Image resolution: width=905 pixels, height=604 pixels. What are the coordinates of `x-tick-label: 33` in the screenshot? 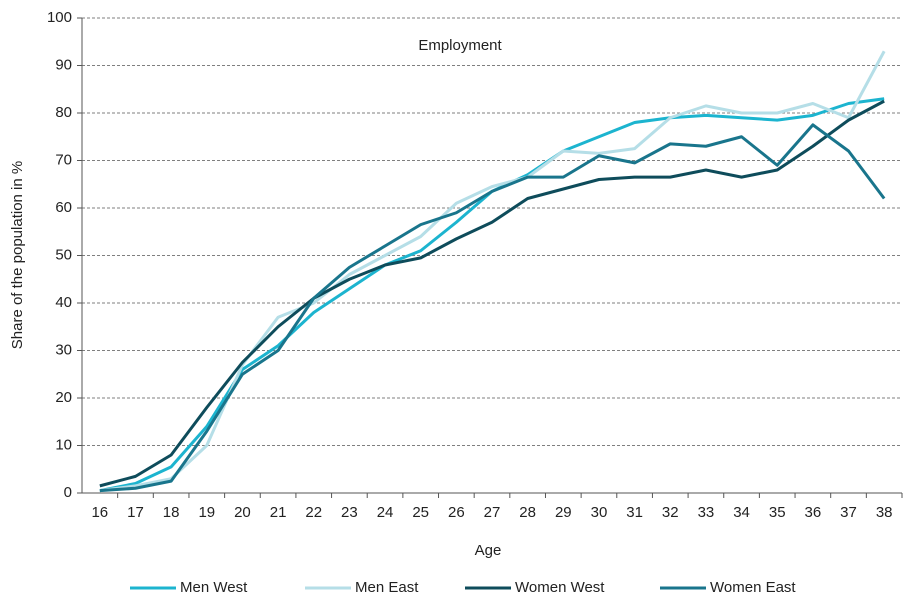 It's located at (706, 512).